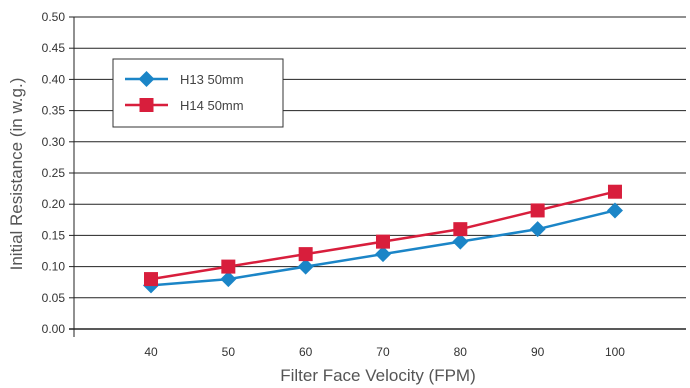 The width and height of the screenshot is (690, 388). Describe the element at coordinates (212, 79) in the screenshot. I see `legend-label-h13: H13 50mm` at that location.